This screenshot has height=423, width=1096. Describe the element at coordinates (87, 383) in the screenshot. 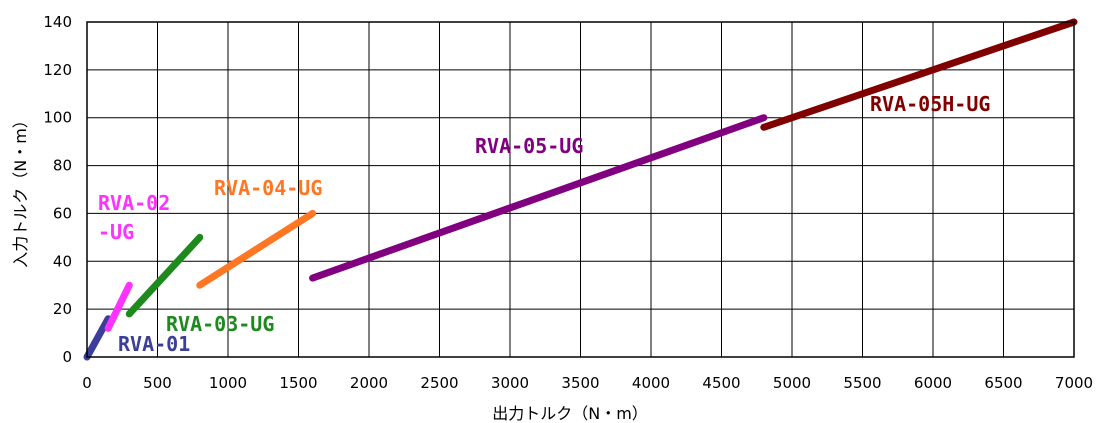

I see `x-tick-label: 0` at that location.